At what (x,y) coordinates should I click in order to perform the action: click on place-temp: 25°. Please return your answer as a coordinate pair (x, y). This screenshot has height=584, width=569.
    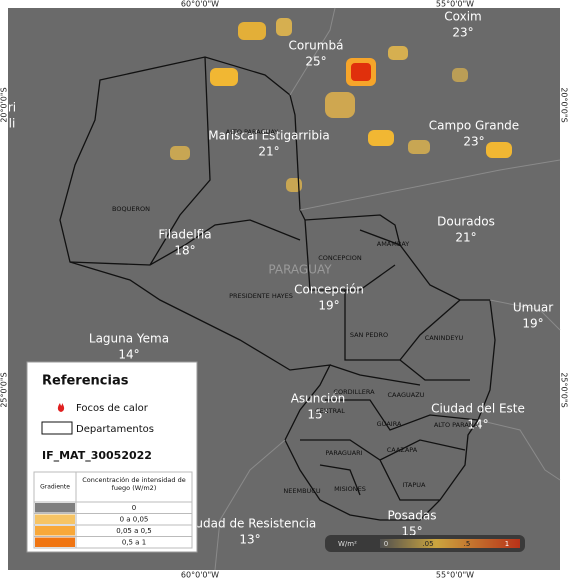
    Looking at the image, I should click on (315, 62).